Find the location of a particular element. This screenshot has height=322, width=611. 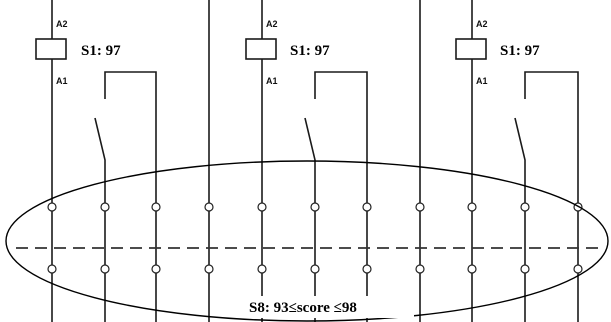

region-label-backdrop is located at coordinates (330, 307).